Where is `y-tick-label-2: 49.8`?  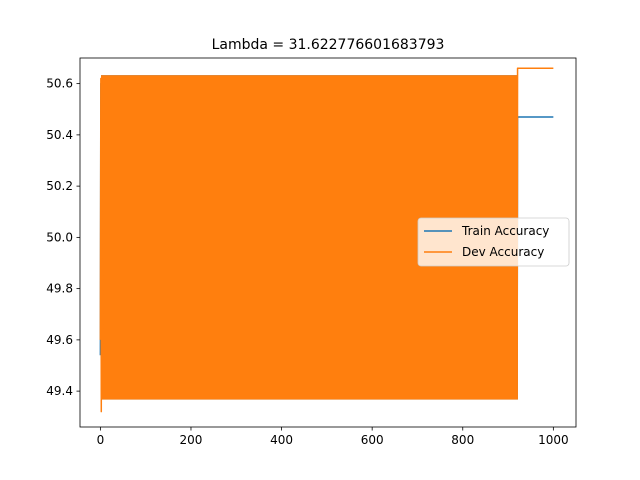 y-tick-label-2: 49.8 is located at coordinates (59, 289).